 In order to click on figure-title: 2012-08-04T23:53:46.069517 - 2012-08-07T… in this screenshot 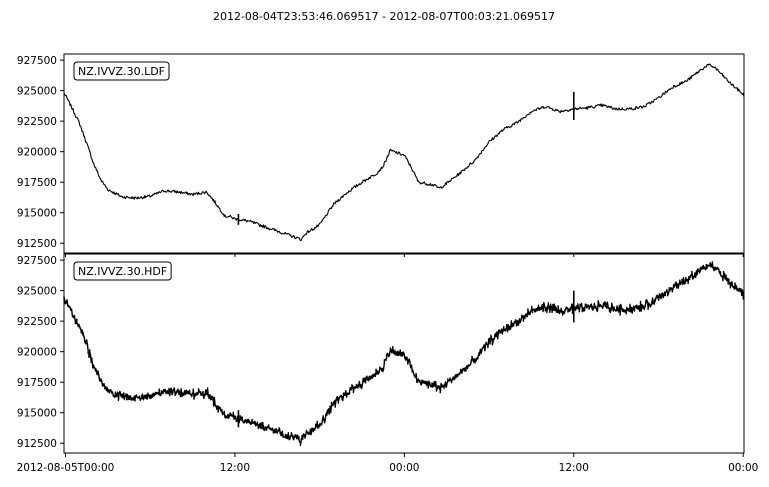, I will do `click(384, 16)`.